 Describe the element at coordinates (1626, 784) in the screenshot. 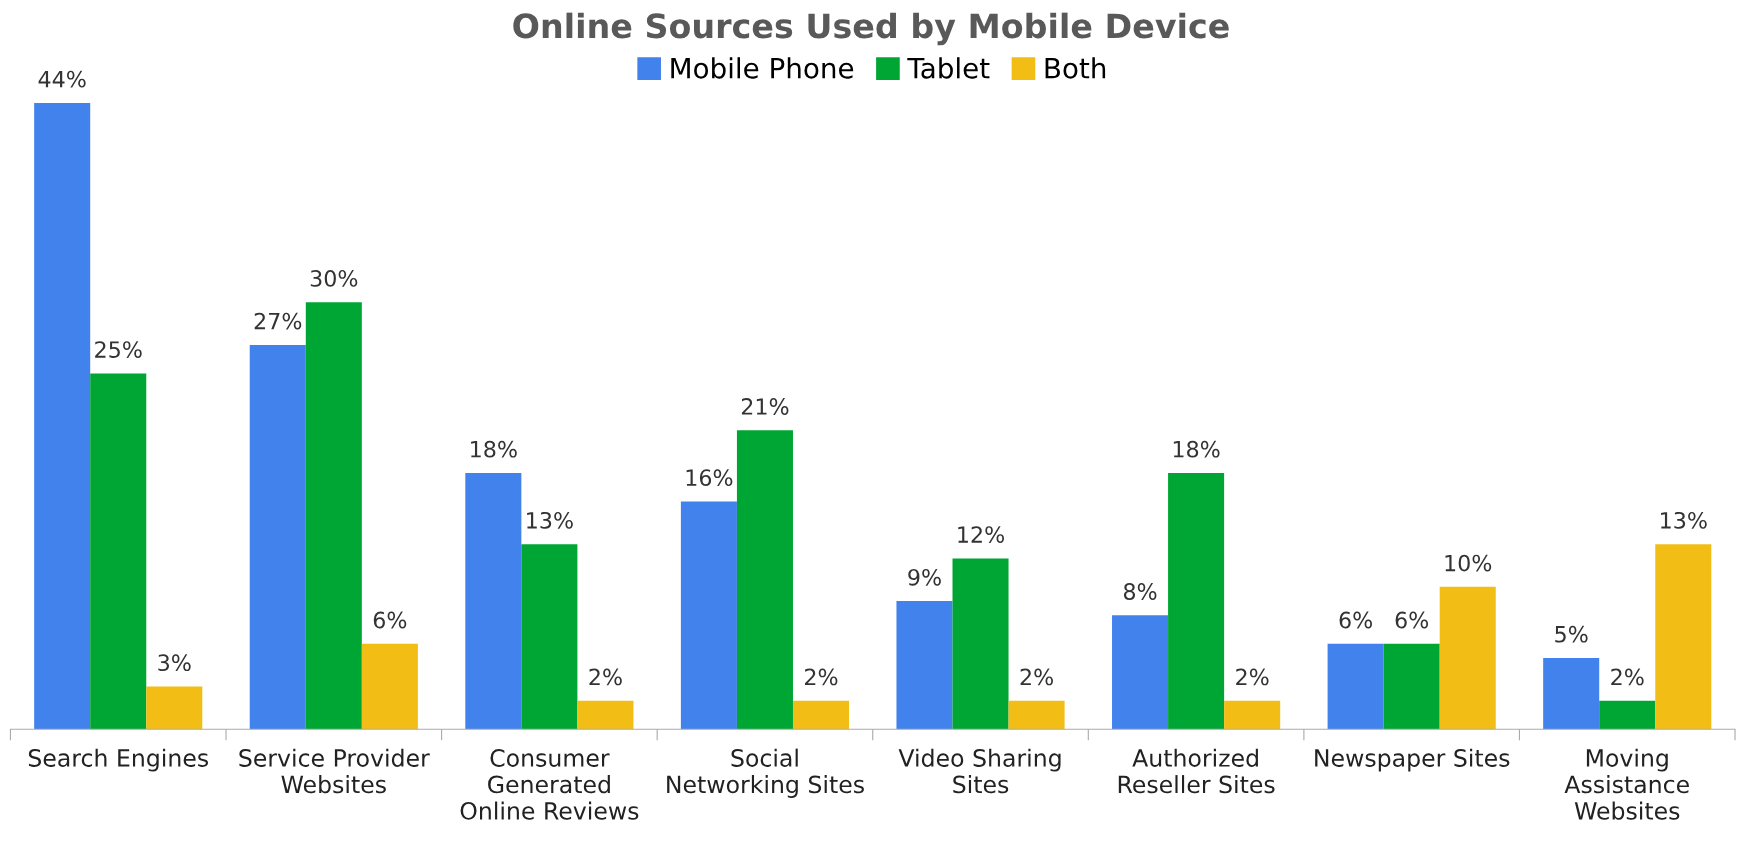

I see `x-tick-label: Moving Assistance Websites` at that location.